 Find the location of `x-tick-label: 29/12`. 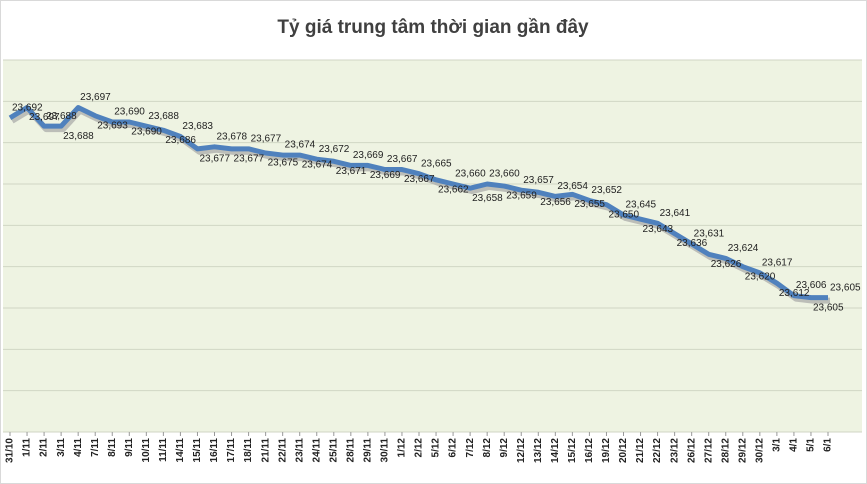

x-tick-label: 29/12 is located at coordinates (742, 450).